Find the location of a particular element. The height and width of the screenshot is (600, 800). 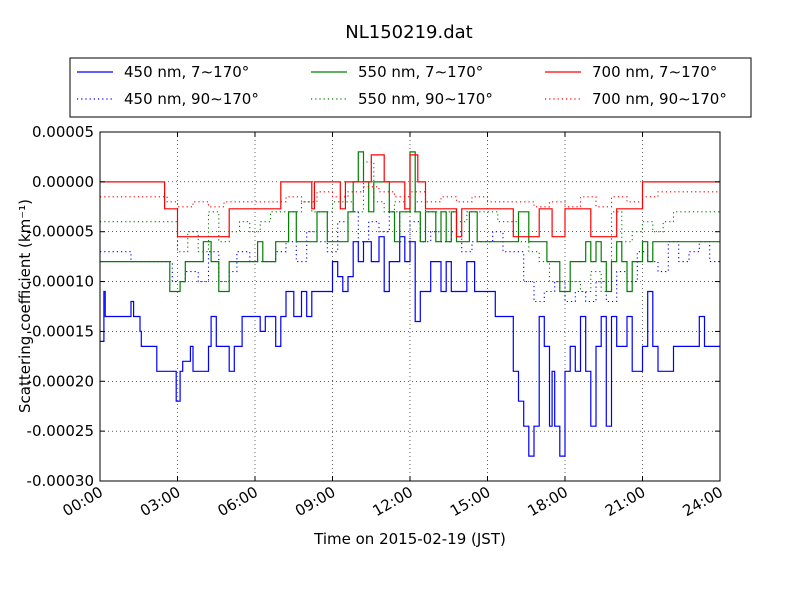

legend-label-2: 550 nm, 7∼170° is located at coordinates (420, 72).